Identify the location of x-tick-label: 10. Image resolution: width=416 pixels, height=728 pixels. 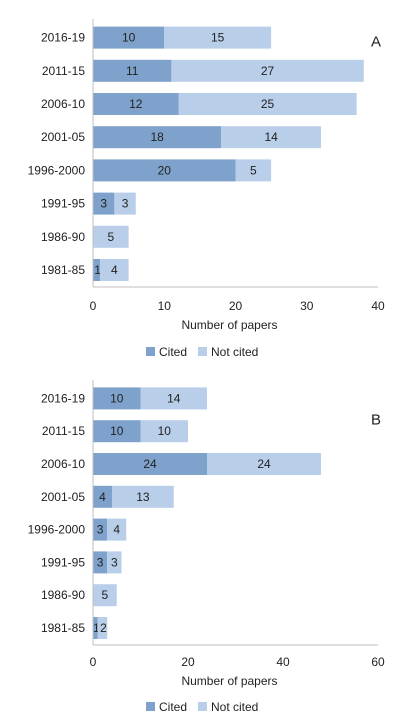
(165, 306).